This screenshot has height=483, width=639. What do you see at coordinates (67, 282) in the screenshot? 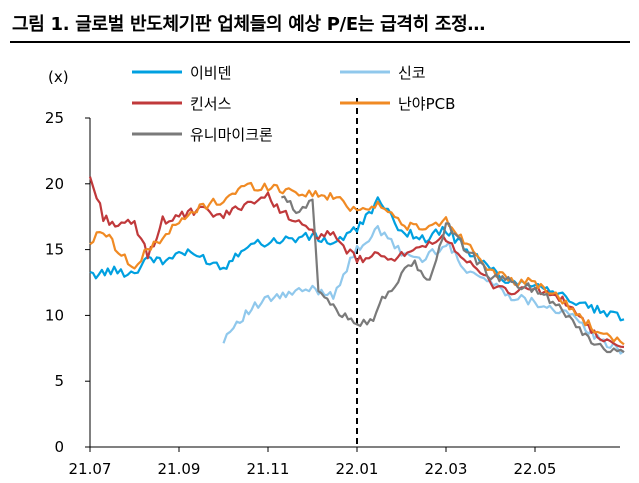
I see `y-axis-ticks: 0 5 10 15 20 25` at bounding box center [67, 282].